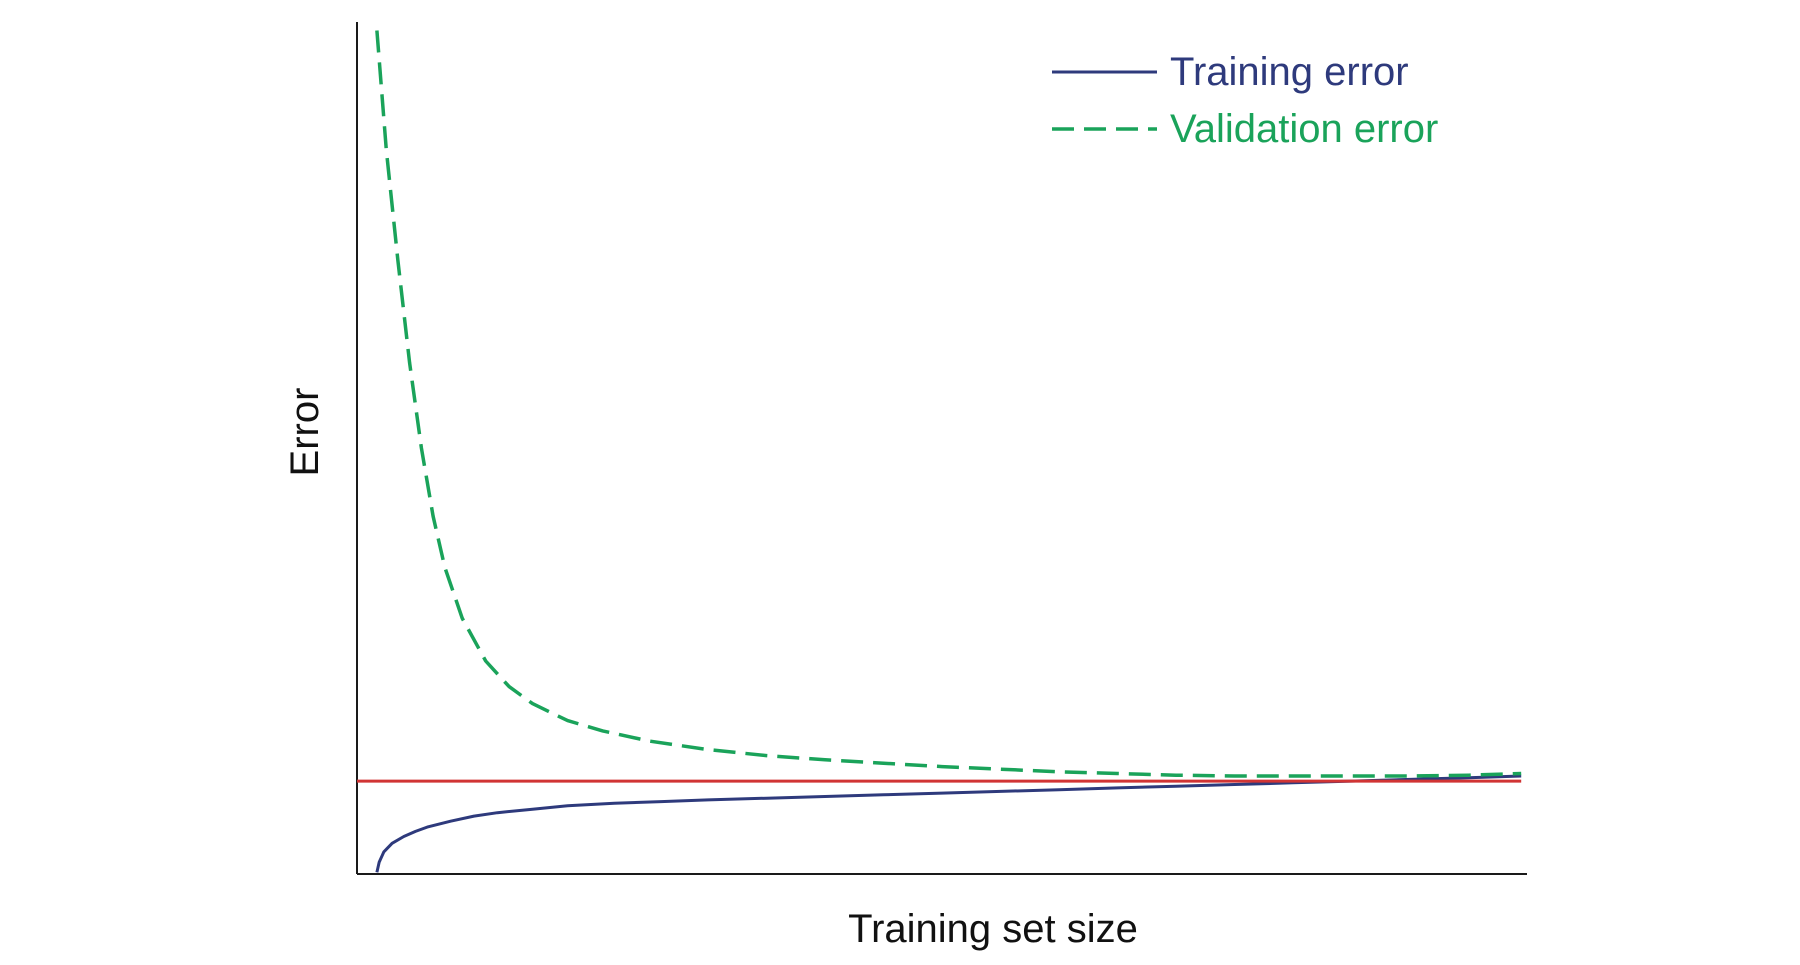 Image resolution: width=1800 pixels, height=965 pixels. Describe the element at coordinates (948, 823) in the screenshot. I see `series-line-training-error` at that location.